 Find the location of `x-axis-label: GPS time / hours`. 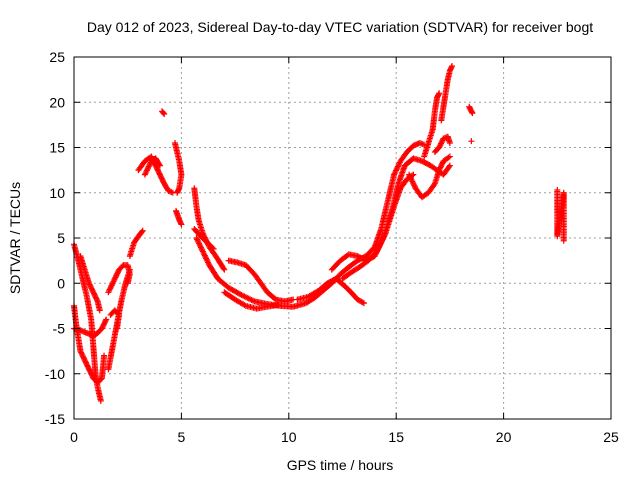

x-axis-label: GPS time / hours is located at coordinates (340, 465).